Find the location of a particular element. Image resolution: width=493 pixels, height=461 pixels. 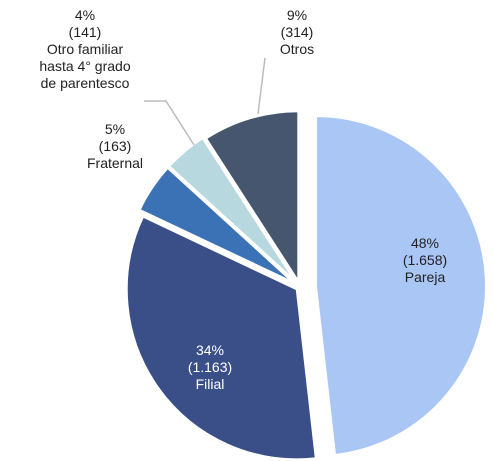

percent-label: 48% is located at coordinates (425, 243).